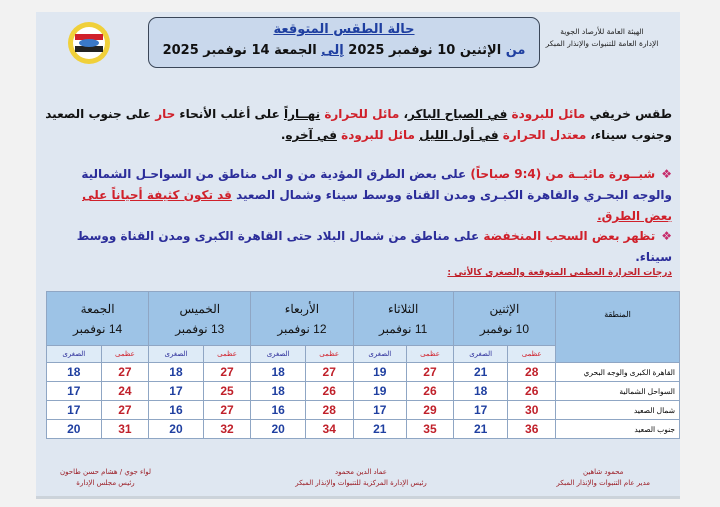 The width and height of the screenshot is (720, 507). What do you see at coordinates (403, 318) in the screenshot?
I see `day-header: الثلاثاء 11 نوفمبر` at bounding box center [403, 318].